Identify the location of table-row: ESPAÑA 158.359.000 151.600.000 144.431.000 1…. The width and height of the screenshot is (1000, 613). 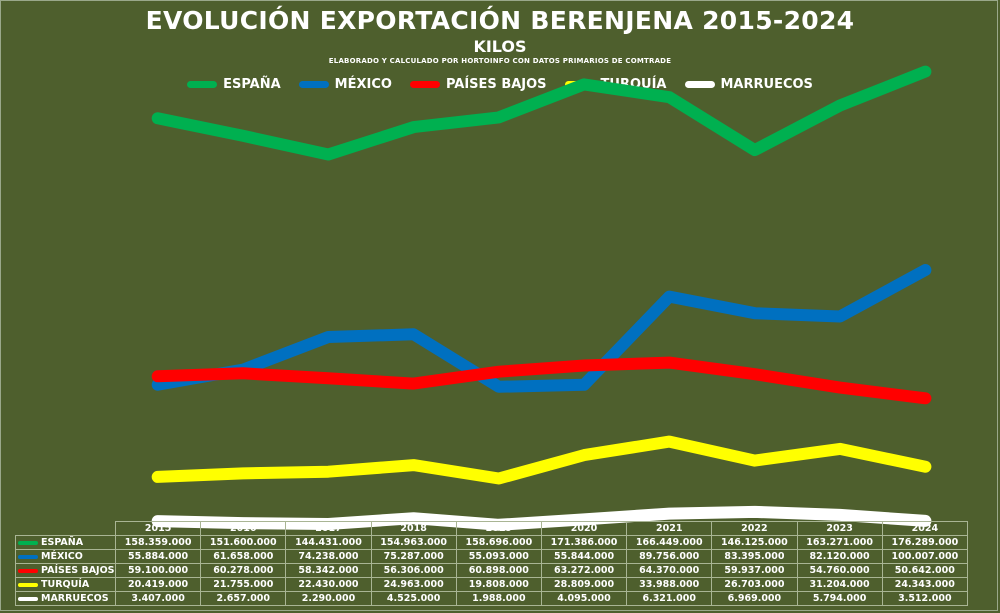
(492, 542).